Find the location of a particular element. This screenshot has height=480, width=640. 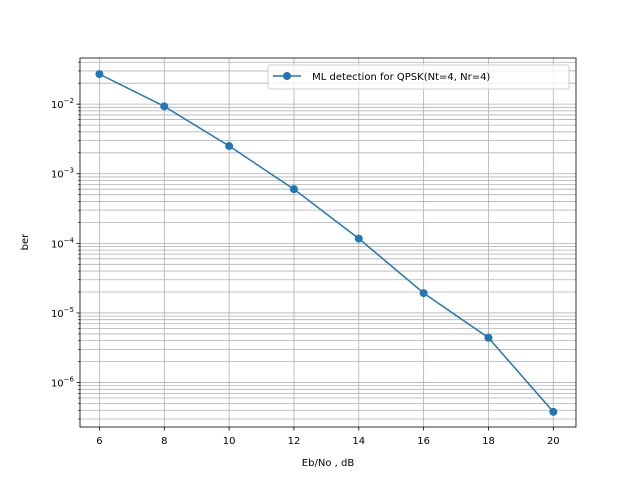

y-tick-label: 10⁻⁵ is located at coordinates (62, 313).